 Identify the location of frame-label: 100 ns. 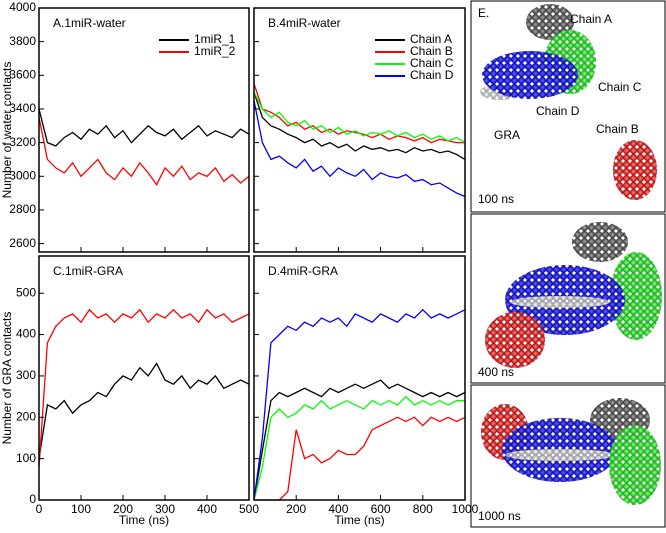
(496, 199).